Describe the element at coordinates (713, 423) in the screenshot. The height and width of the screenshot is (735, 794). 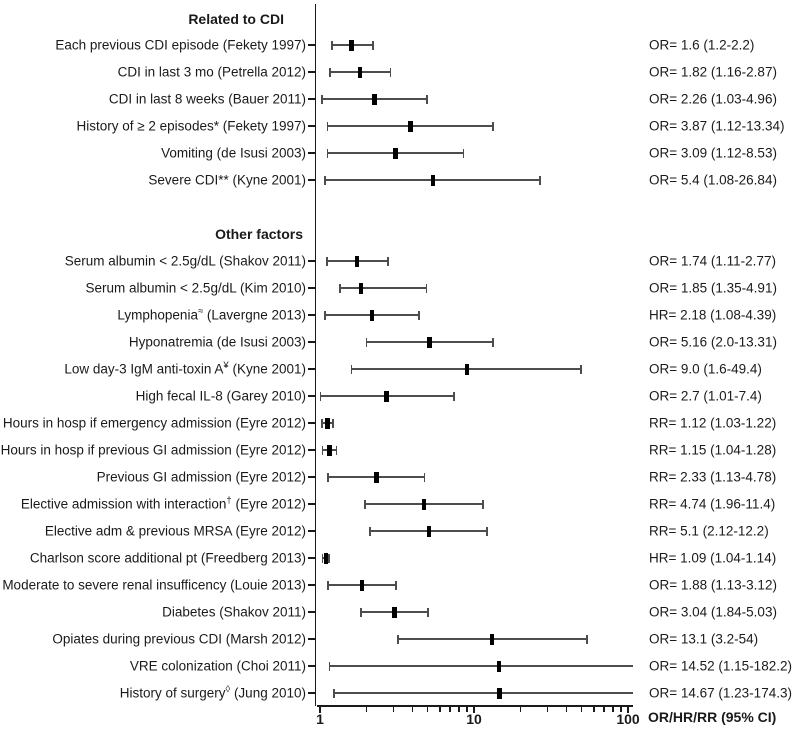
I see `effect-size-value: RR= 1.12 (1.03-1.22)` at that location.